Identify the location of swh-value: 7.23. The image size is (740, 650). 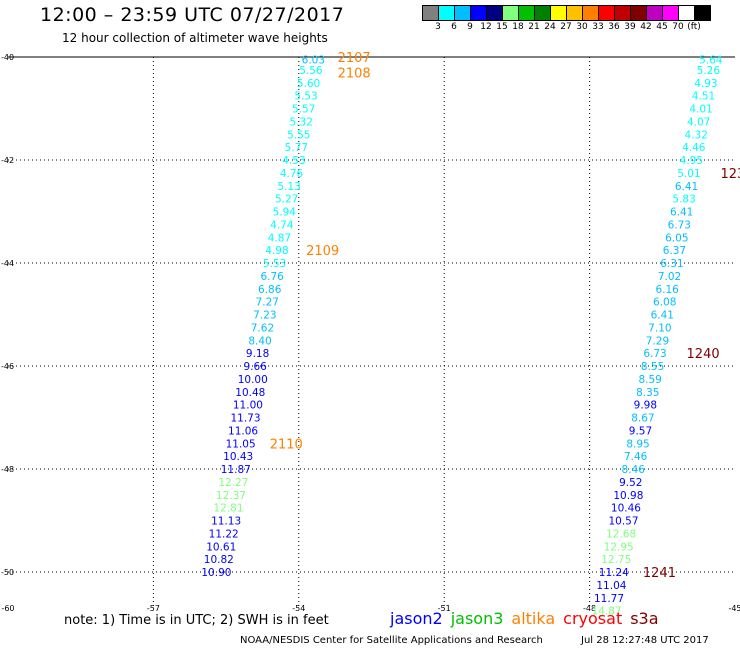
(264, 316).